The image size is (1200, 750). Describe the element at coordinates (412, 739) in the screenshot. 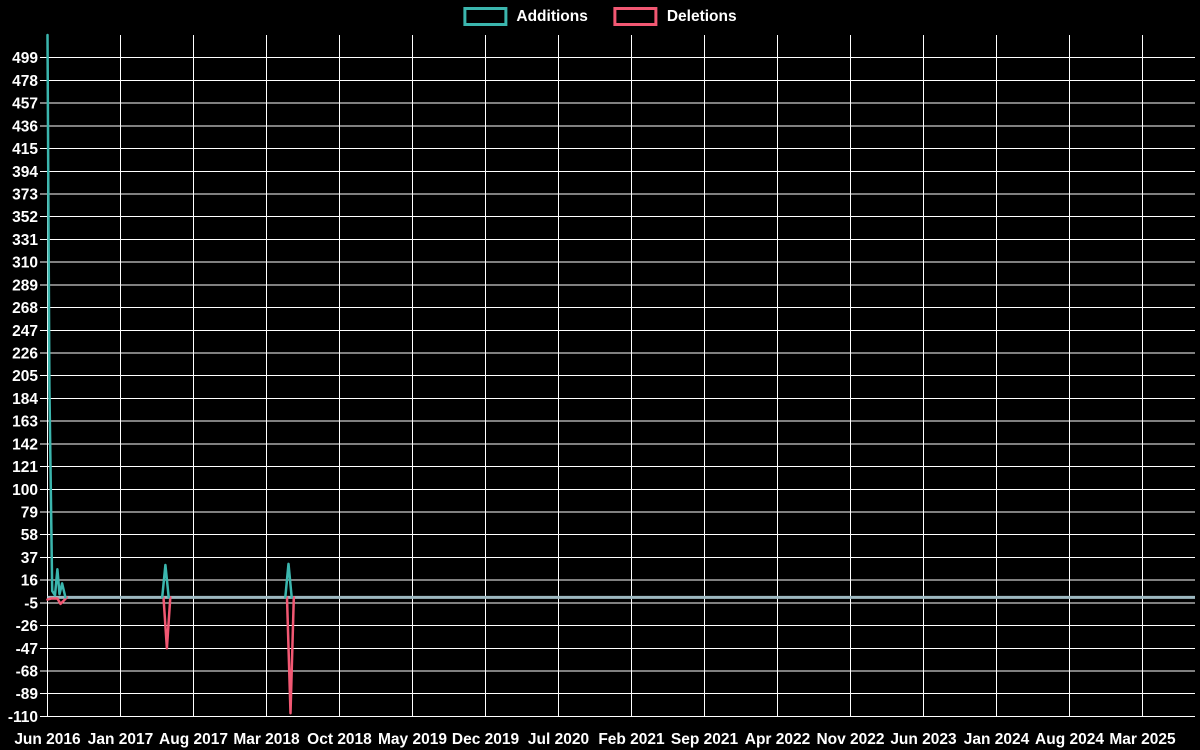

I see `x-tick-label: May 2019` at that location.